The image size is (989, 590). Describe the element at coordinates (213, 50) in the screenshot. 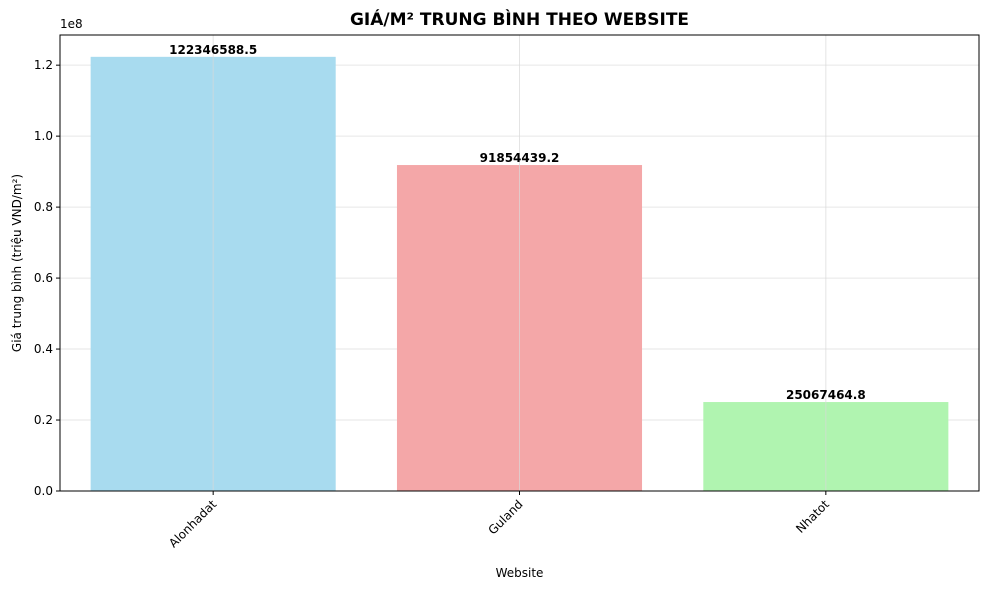

I see `data-label: 122346588.5` at that location.